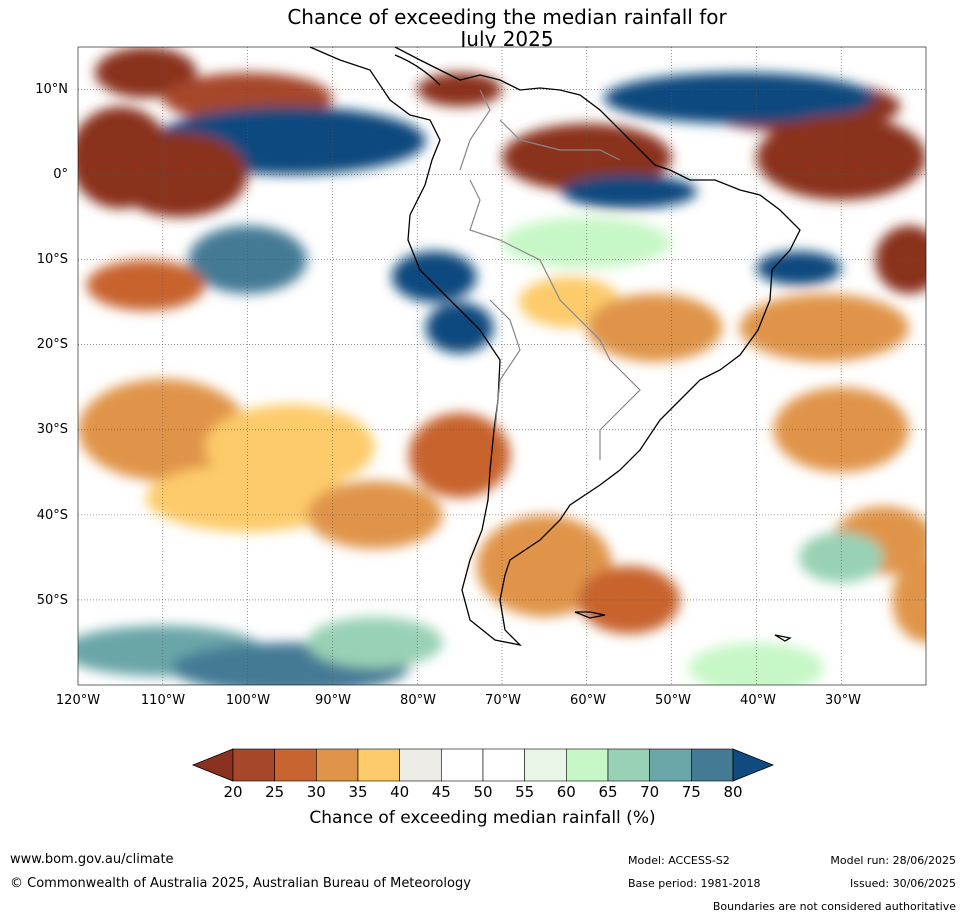 The height and width of the screenshot is (919, 965). I want to click on colorbar-tick-55: 55, so click(525, 792).